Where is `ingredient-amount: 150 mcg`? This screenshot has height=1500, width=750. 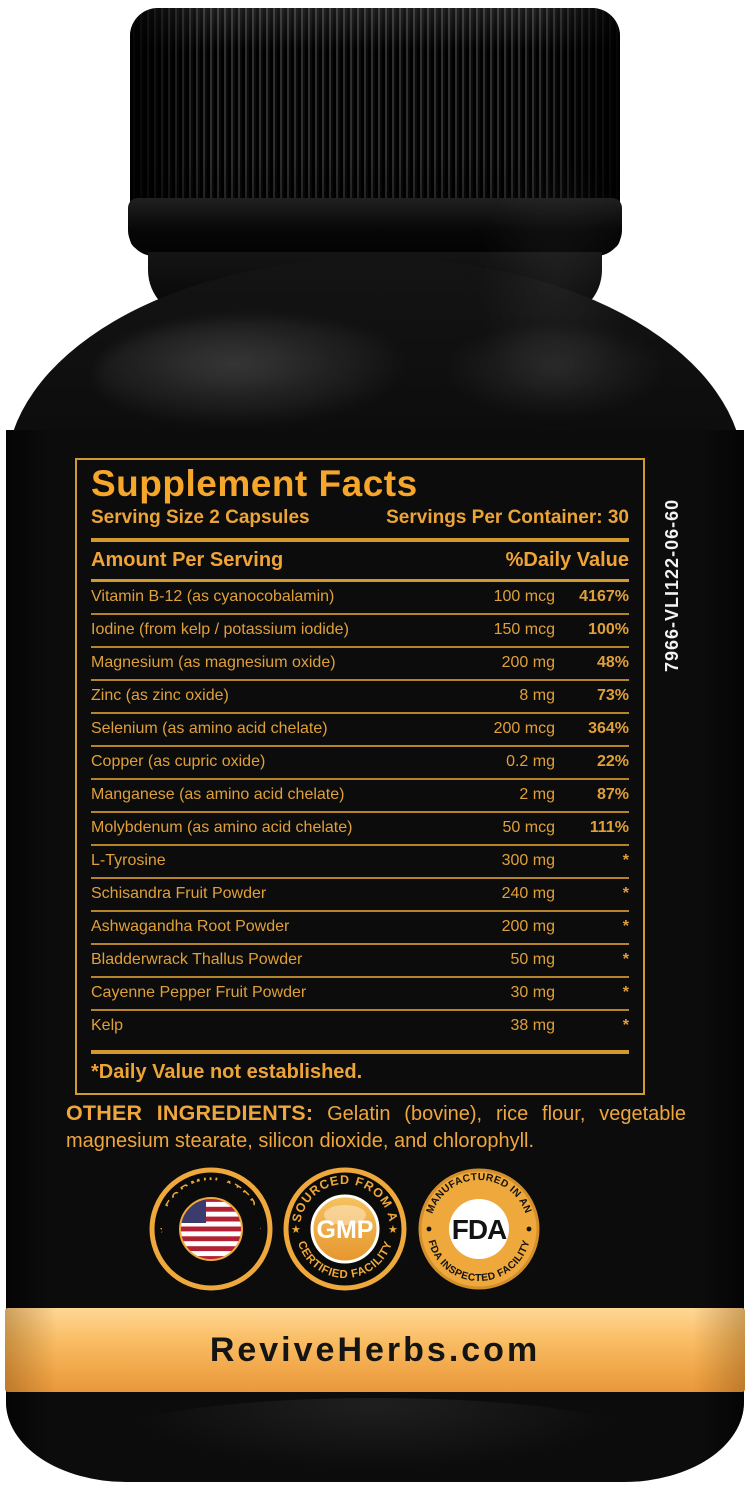 ingredient-amount: 150 mcg is located at coordinates (524, 630).